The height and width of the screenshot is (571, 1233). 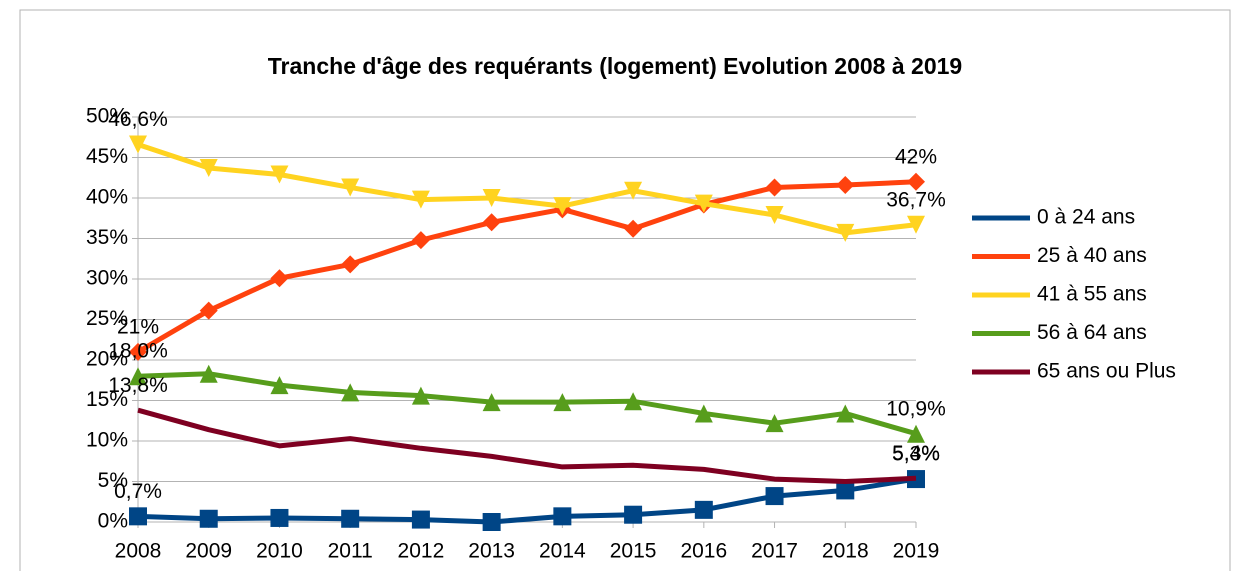 I want to click on data-label: 42%, so click(x=916, y=156).